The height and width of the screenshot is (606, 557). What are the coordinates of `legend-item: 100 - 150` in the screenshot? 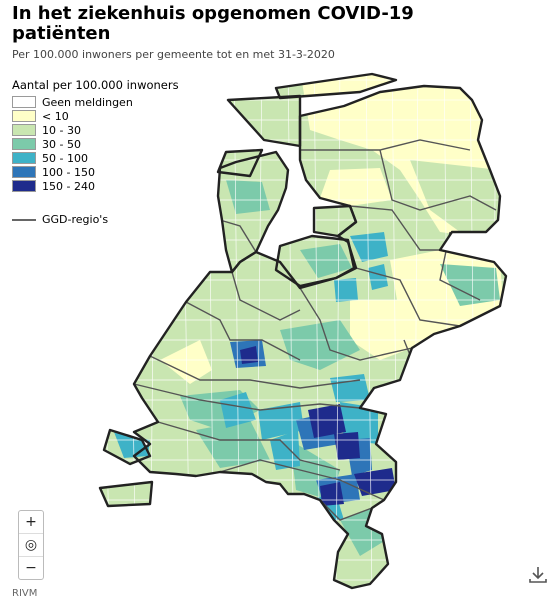 It's located at (95, 172).